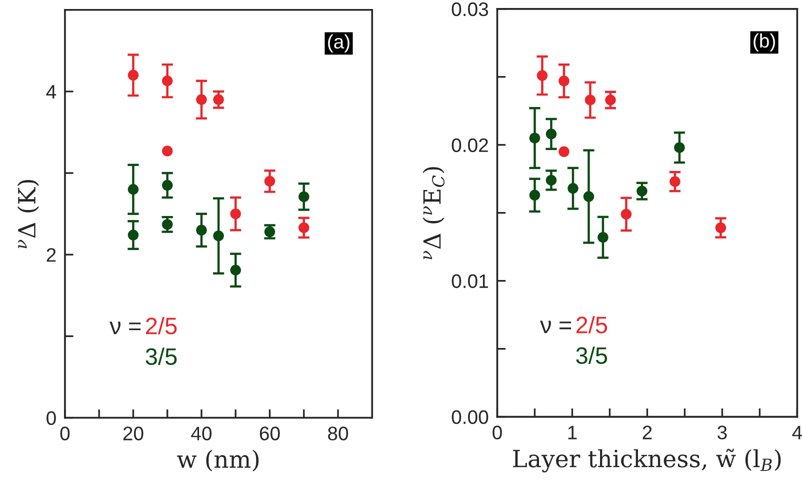 Image resolution: width=802 pixels, height=495 pixels. I want to click on y-axis-title: $^{ν}$Δ ($^{ν}$E$_{C}$), so click(433, 213).